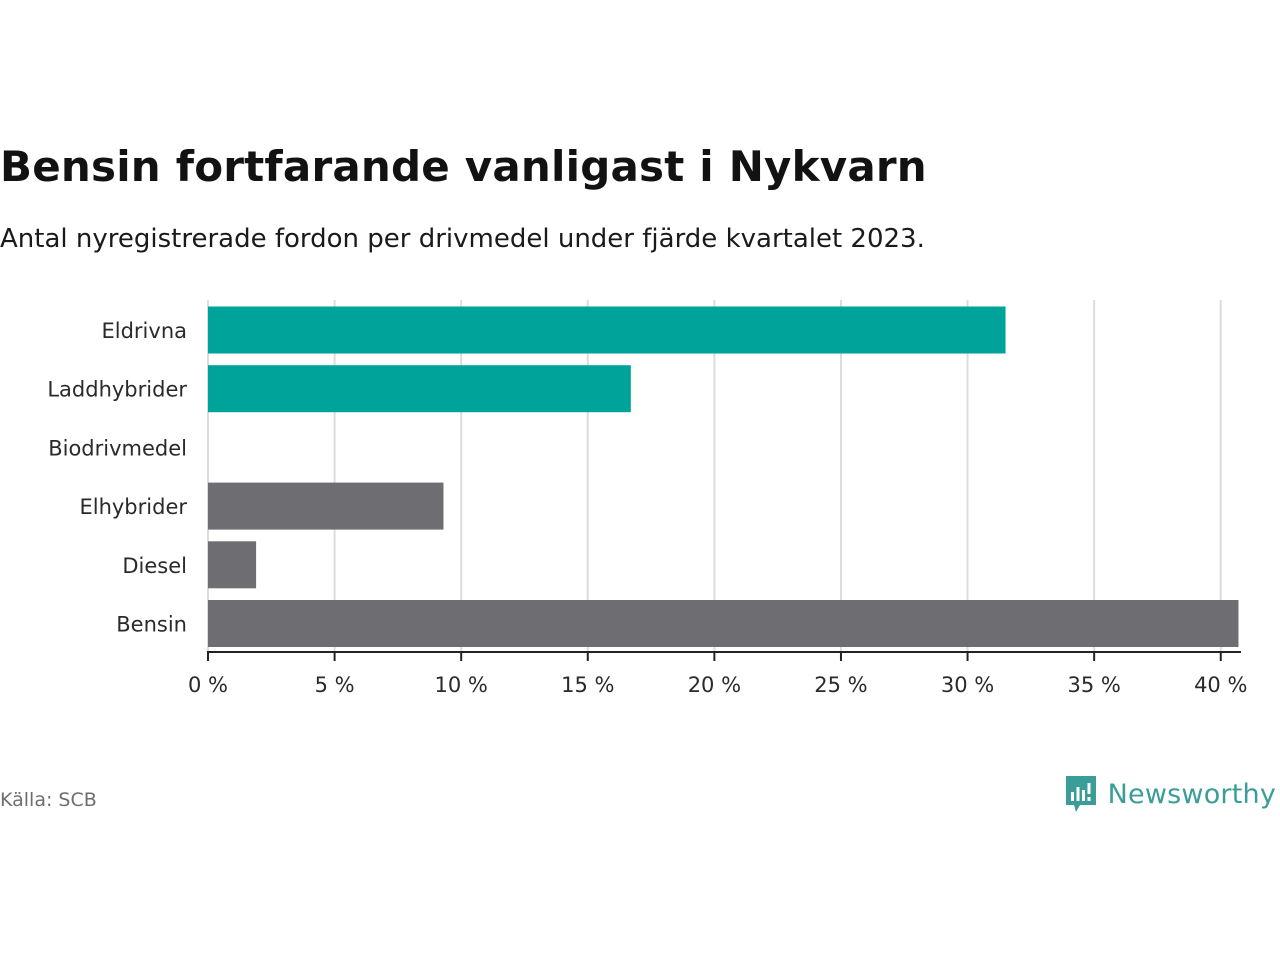 The height and width of the screenshot is (960, 1280). What do you see at coordinates (326, 506) in the screenshot?
I see `bar-elhybrider` at bounding box center [326, 506].